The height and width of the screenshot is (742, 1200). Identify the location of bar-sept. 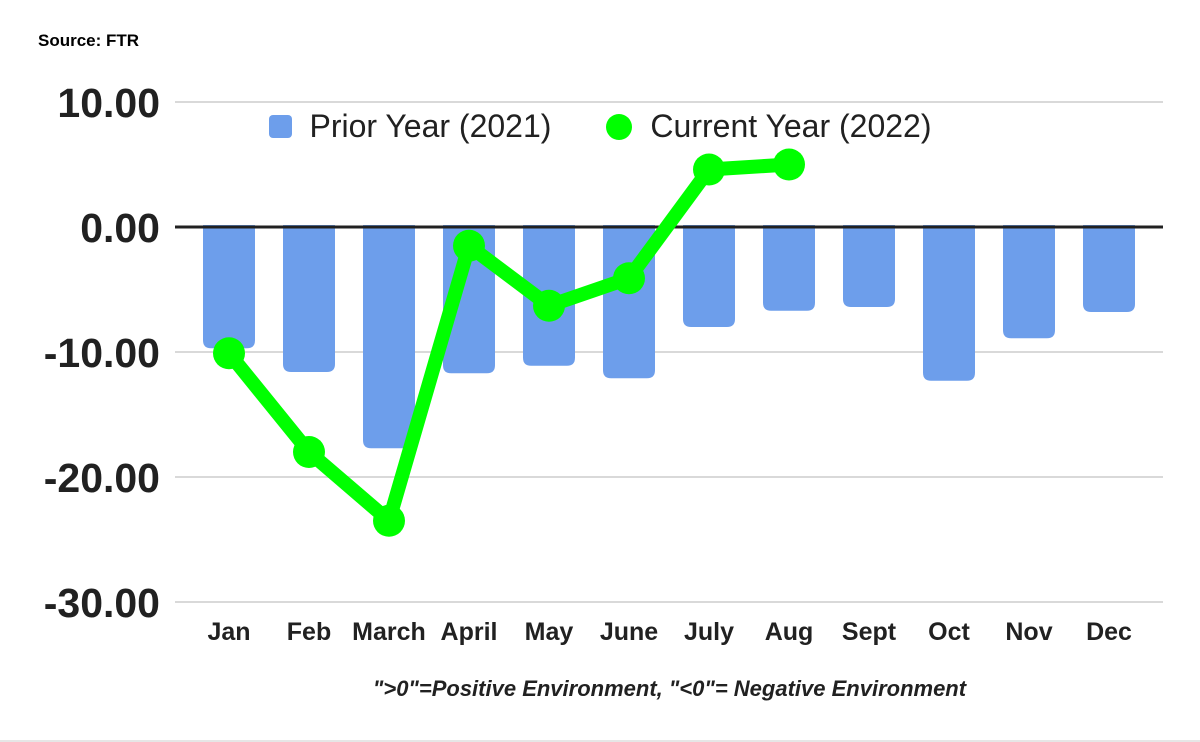
(869, 266).